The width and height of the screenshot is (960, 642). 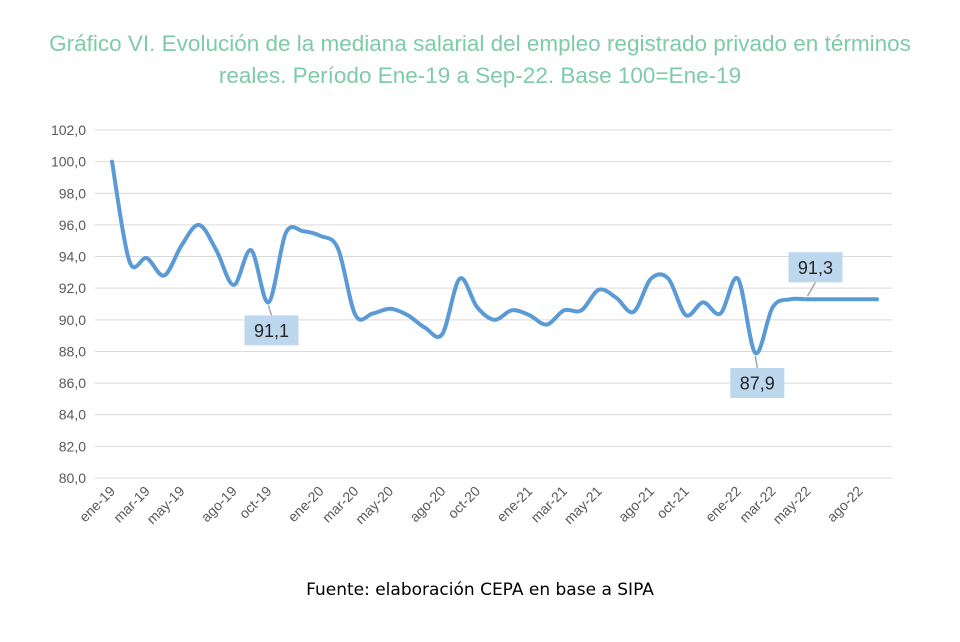 What do you see at coordinates (514, 504) in the screenshot?
I see `x-tick-label: ene-21` at bounding box center [514, 504].